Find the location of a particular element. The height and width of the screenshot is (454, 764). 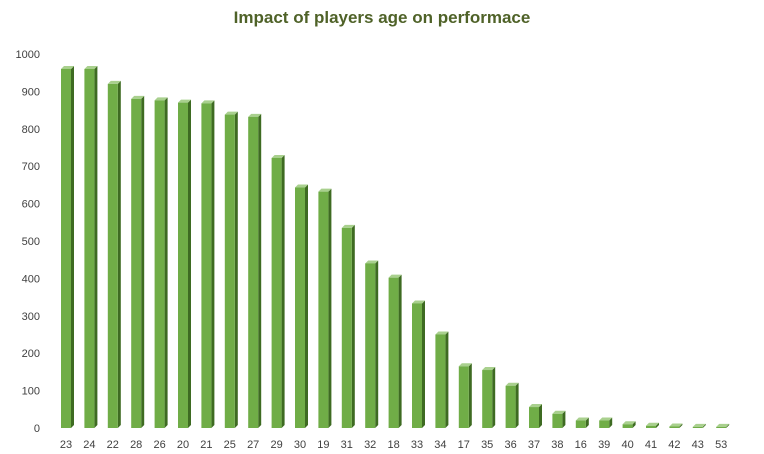

x-tick-label: 38 is located at coordinates (557, 445).